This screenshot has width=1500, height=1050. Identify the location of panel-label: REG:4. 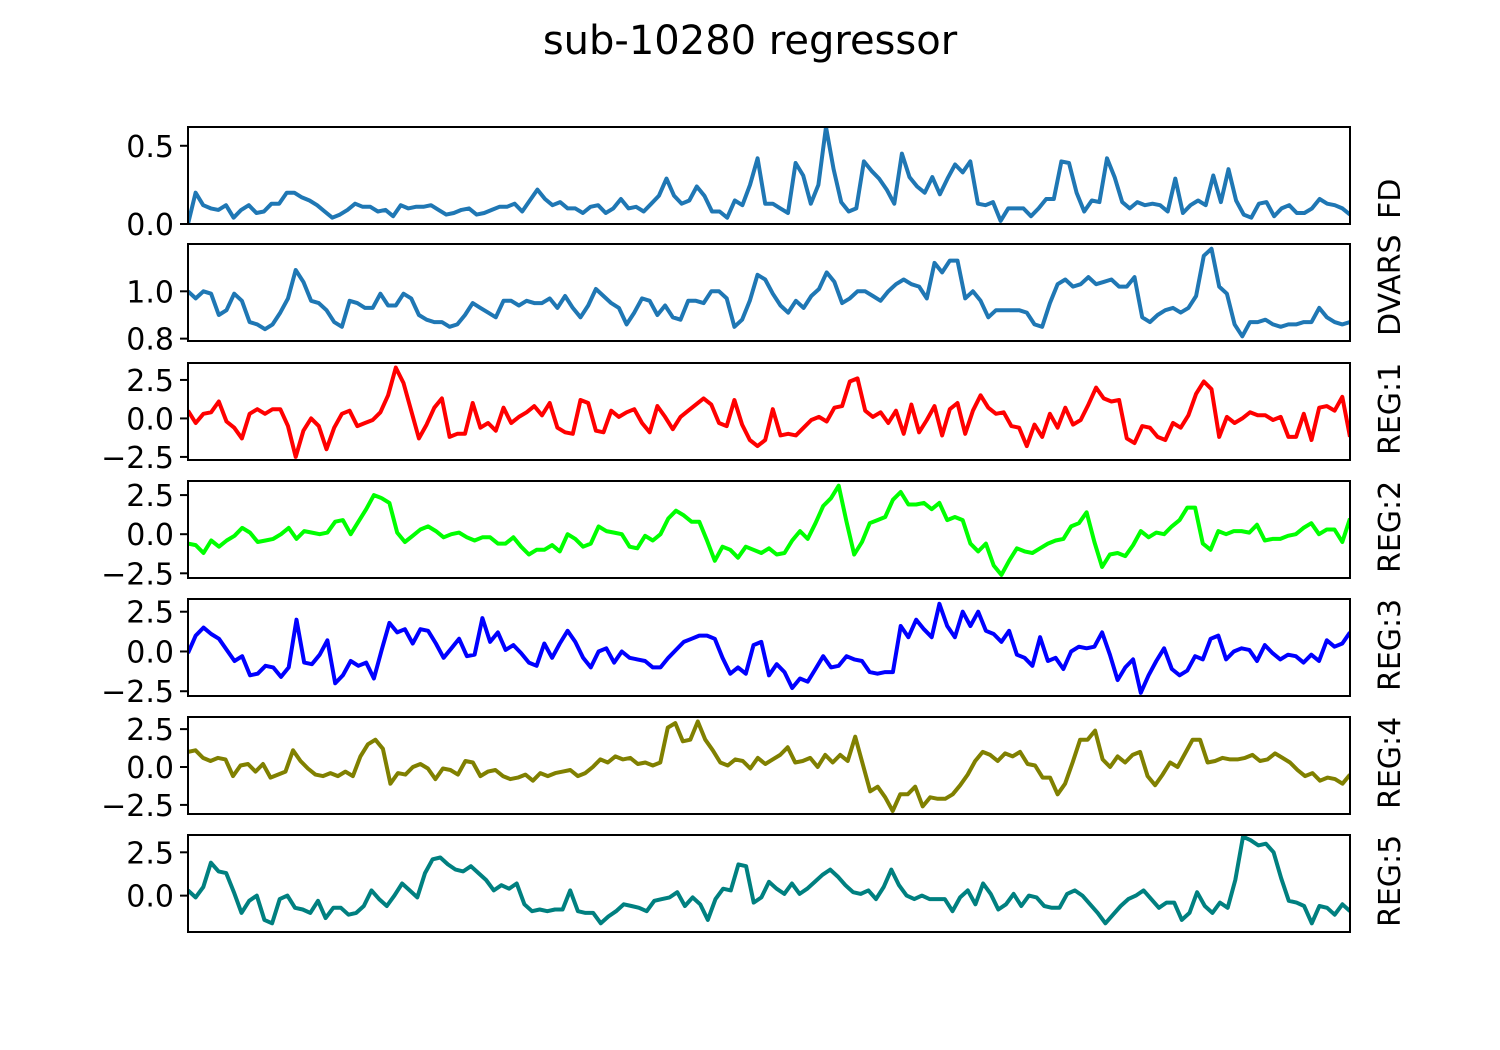
(1390, 763).